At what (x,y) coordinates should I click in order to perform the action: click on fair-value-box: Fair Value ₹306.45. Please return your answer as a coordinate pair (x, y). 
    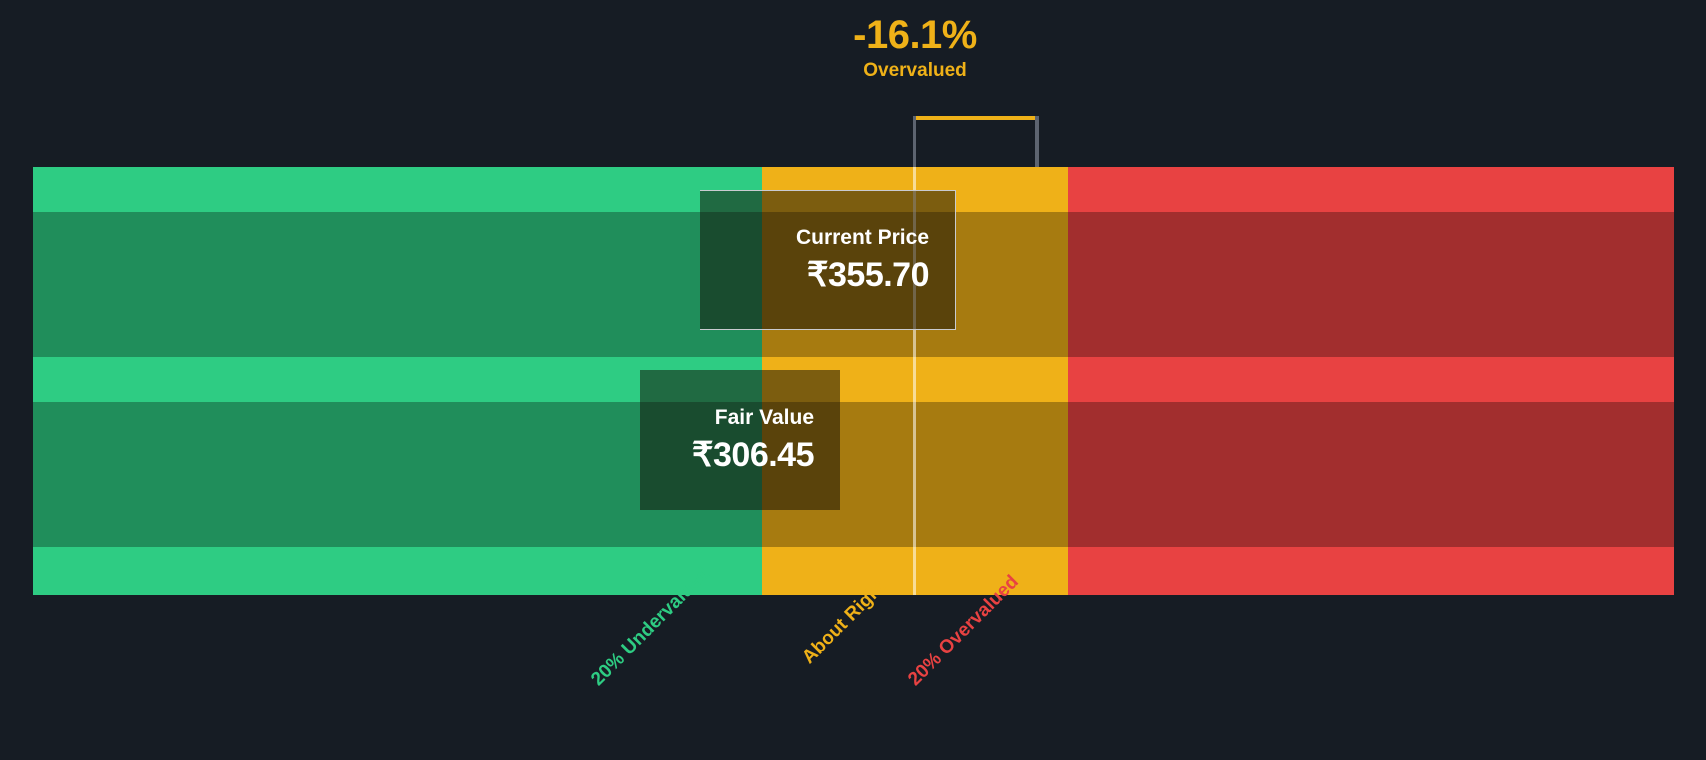
    Looking at the image, I should click on (740, 440).